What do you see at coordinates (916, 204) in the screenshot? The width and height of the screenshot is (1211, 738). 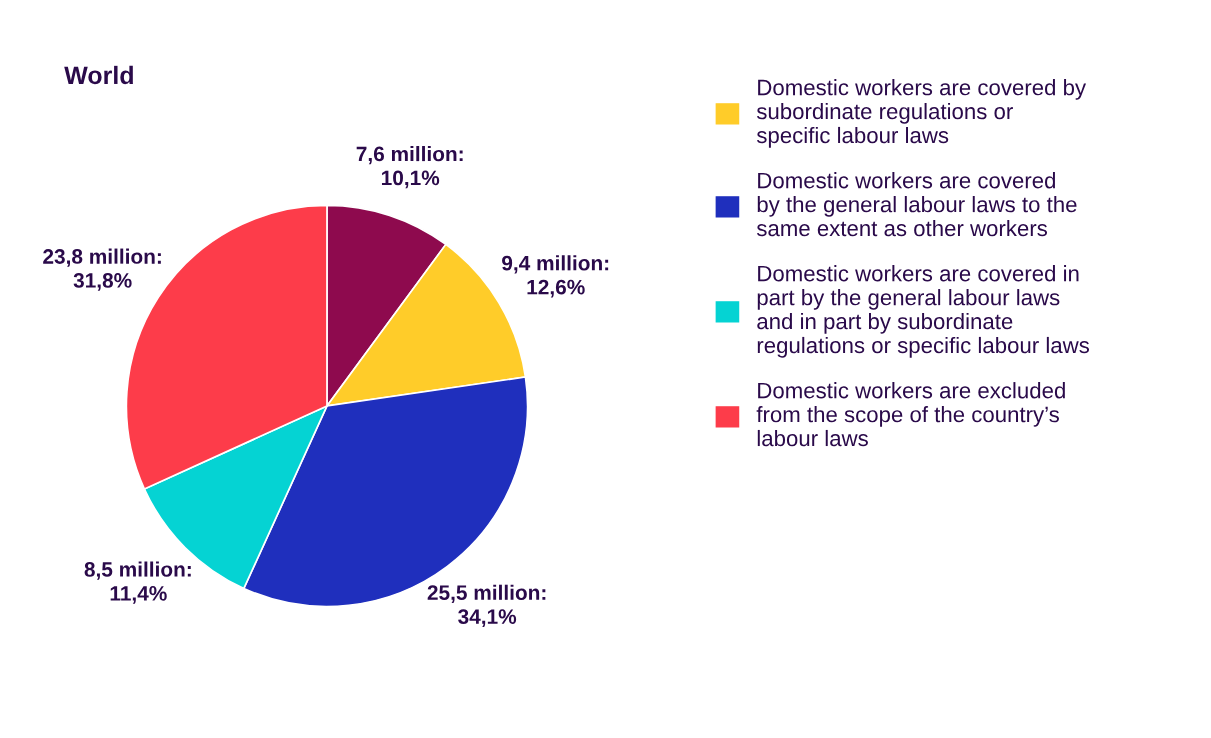 I see `legend-label: Domestic workers are covered by the general labour laws to the same extent as other workers` at bounding box center [916, 204].